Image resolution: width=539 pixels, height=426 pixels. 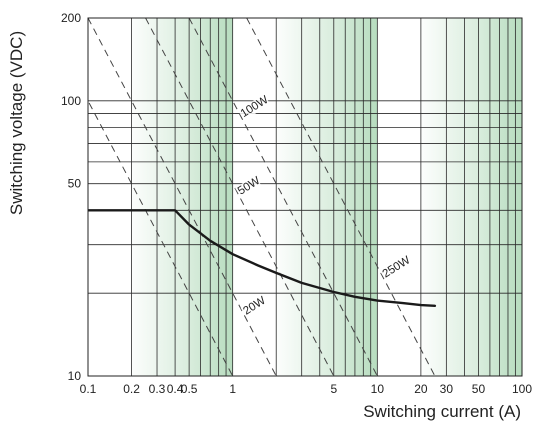 I want to click on x-tick-label: 100, so click(x=522, y=389).